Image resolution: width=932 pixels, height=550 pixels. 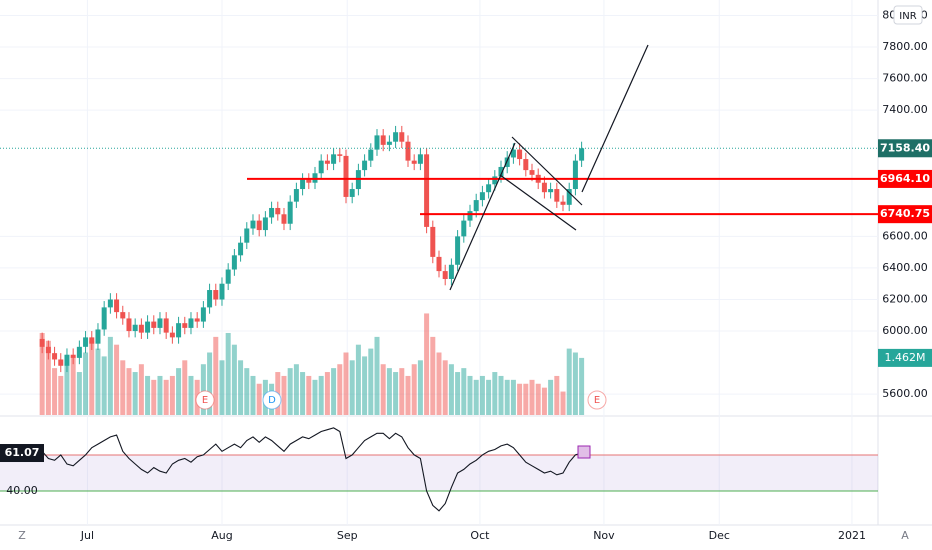 I want to click on drawing-handle, so click(x=584, y=452).